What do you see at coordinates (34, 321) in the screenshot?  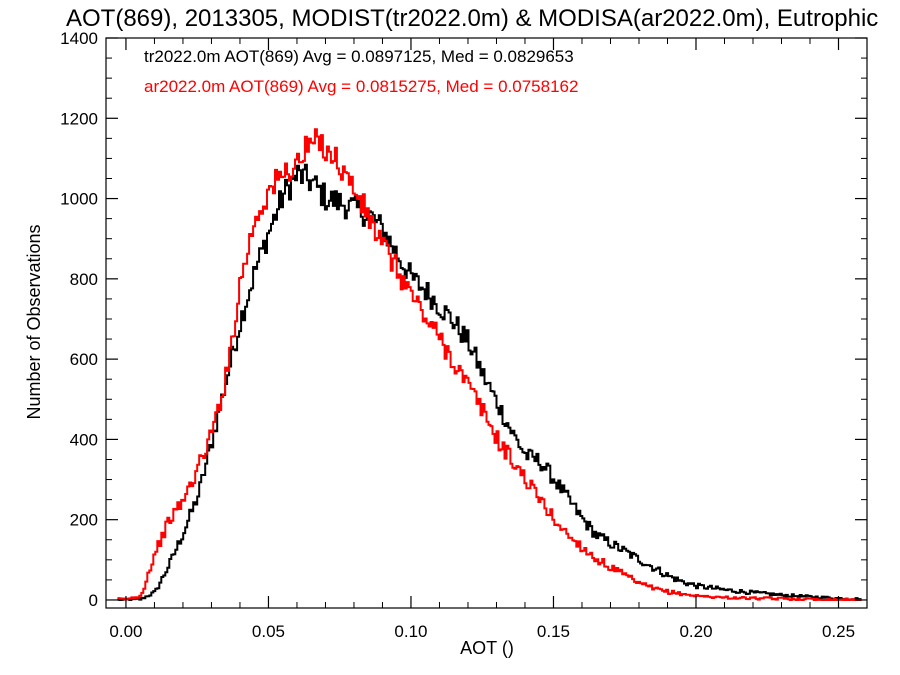 I see `y-axis-label: Number of Observations` at bounding box center [34, 321].